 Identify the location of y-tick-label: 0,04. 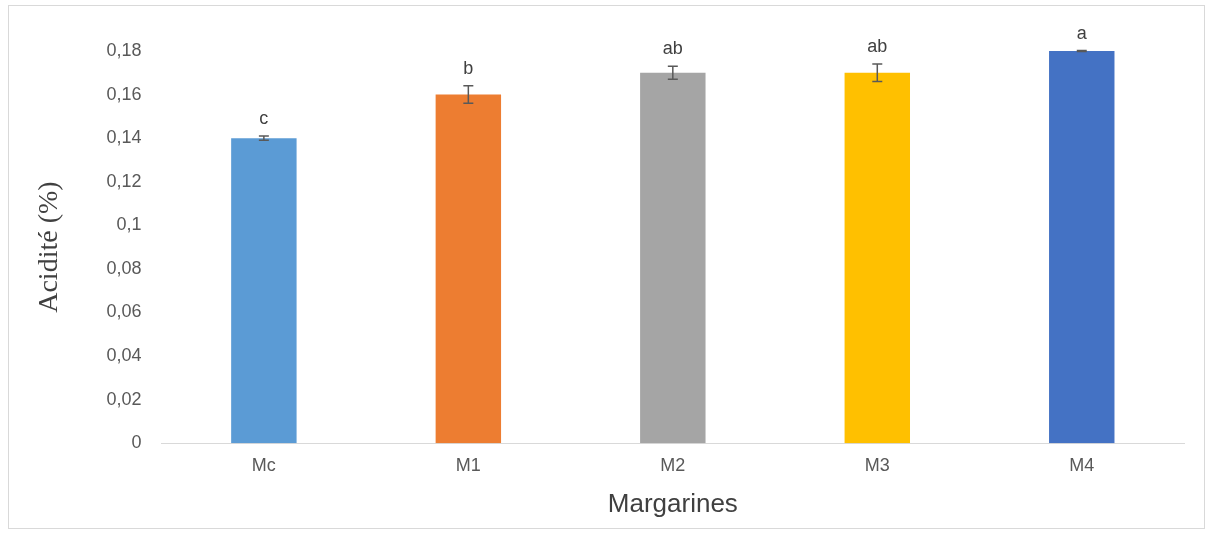
(124, 355).